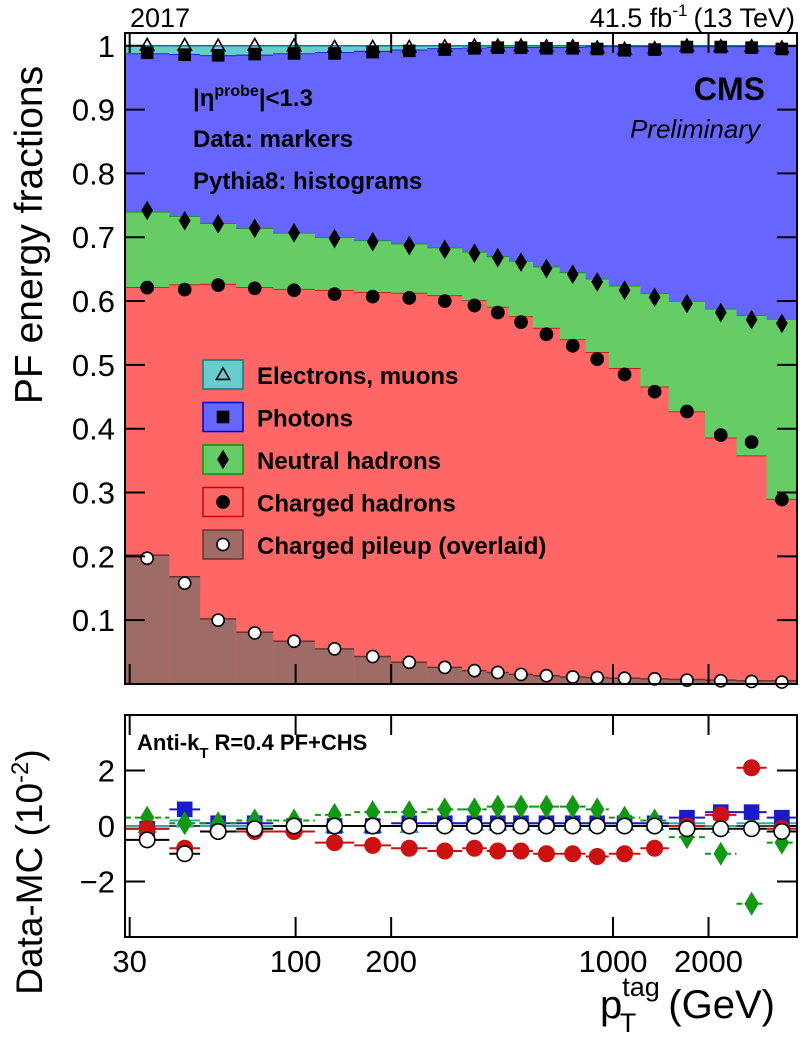 The width and height of the screenshot is (800, 1041). Describe the element at coordinates (203, 98) in the screenshot. I see `eta-annotation-part: |η` at that location.